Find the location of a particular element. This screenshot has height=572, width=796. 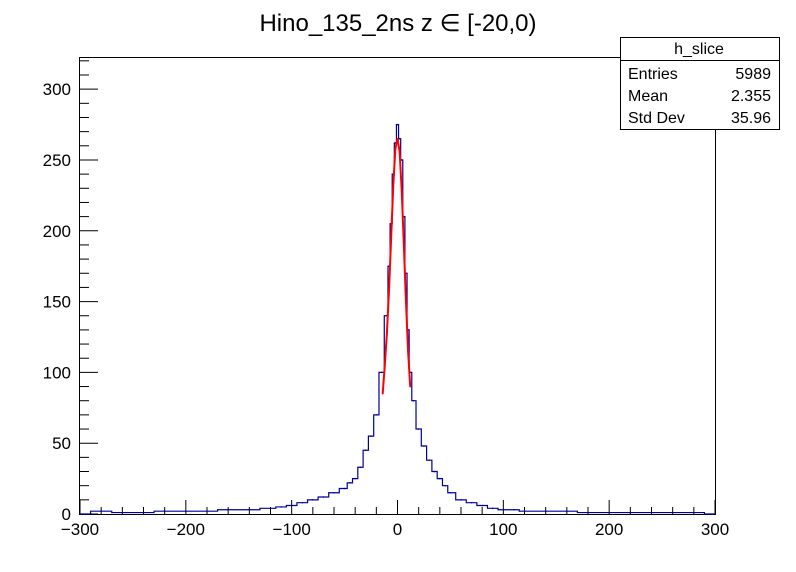

fit-curve-line is located at coordinates (396, 266).